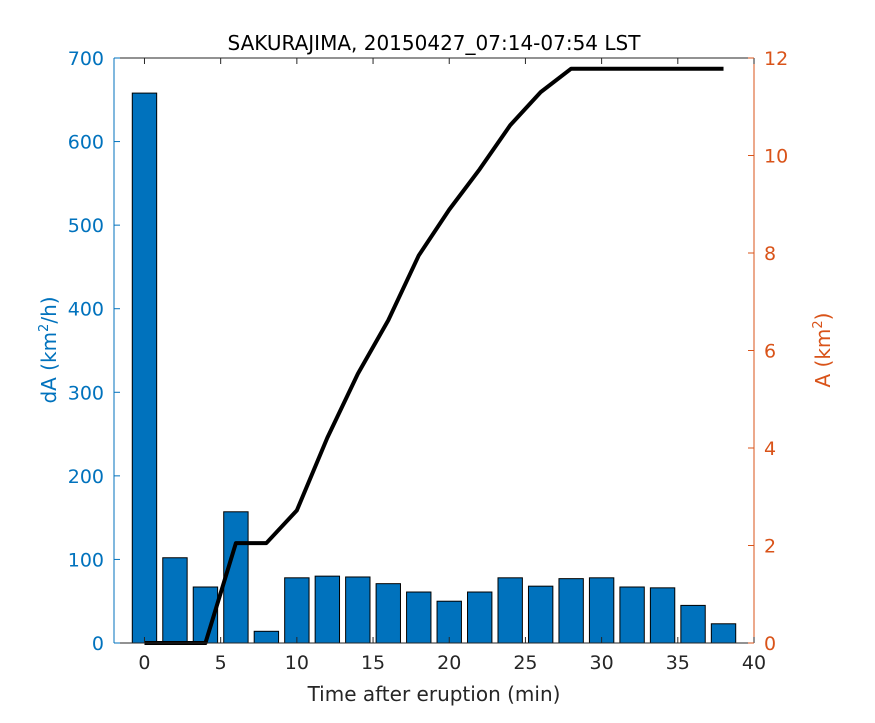  What do you see at coordinates (86, 310) in the screenshot?
I see `y-left-tick-label: 400` at bounding box center [86, 310].